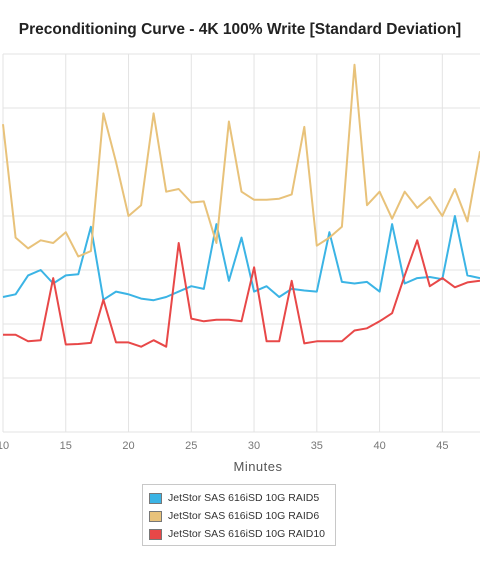 This screenshot has height=566, width=480. I want to click on x-tick-label: 10, so click(4, 446).